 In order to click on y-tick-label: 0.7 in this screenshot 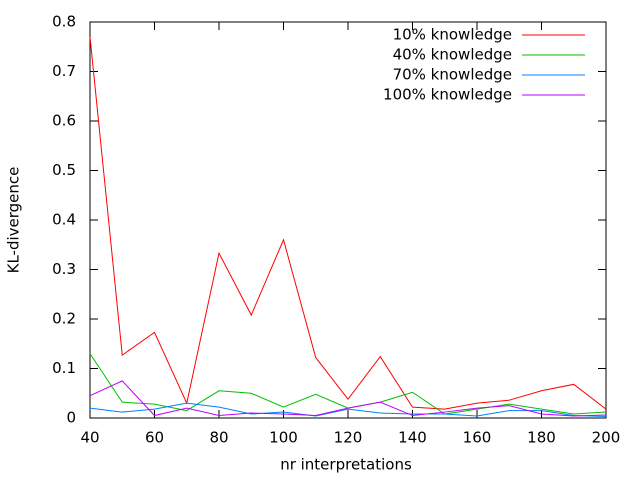, I will do `click(64, 71)`.